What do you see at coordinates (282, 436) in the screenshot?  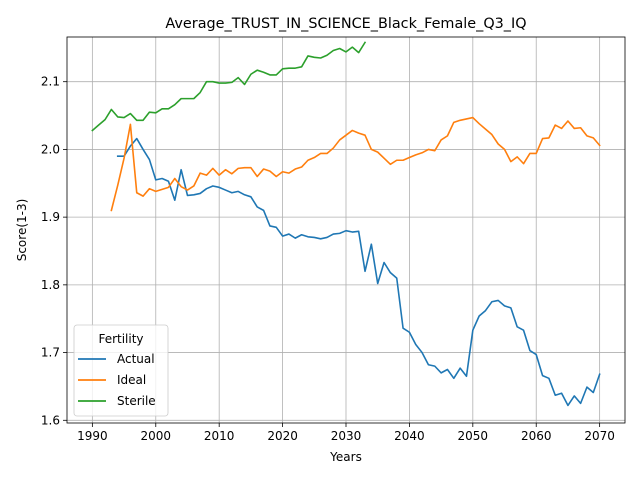 I see `x-tick-label: 2020` at bounding box center [282, 436].